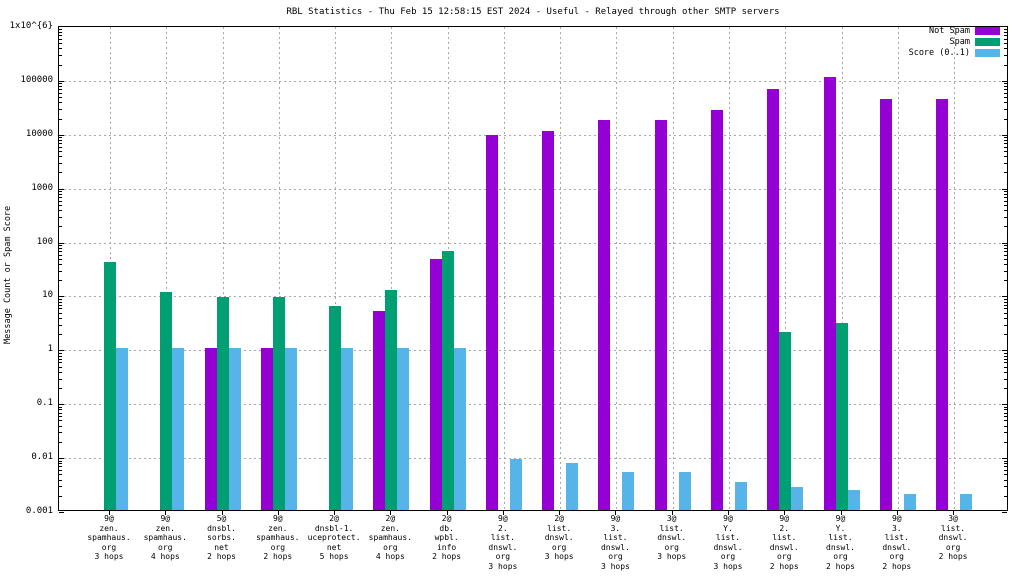  I want to click on y-tick-label: 1x10^{6}, so click(31, 26).